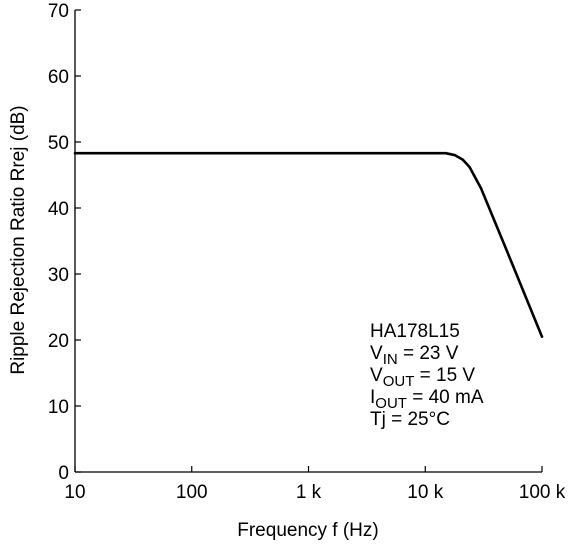 The image size is (572, 548). What do you see at coordinates (307, 530) in the screenshot?
I see `x-axis-title: Frequency f (Hz)` at bounding box center [307, 530].